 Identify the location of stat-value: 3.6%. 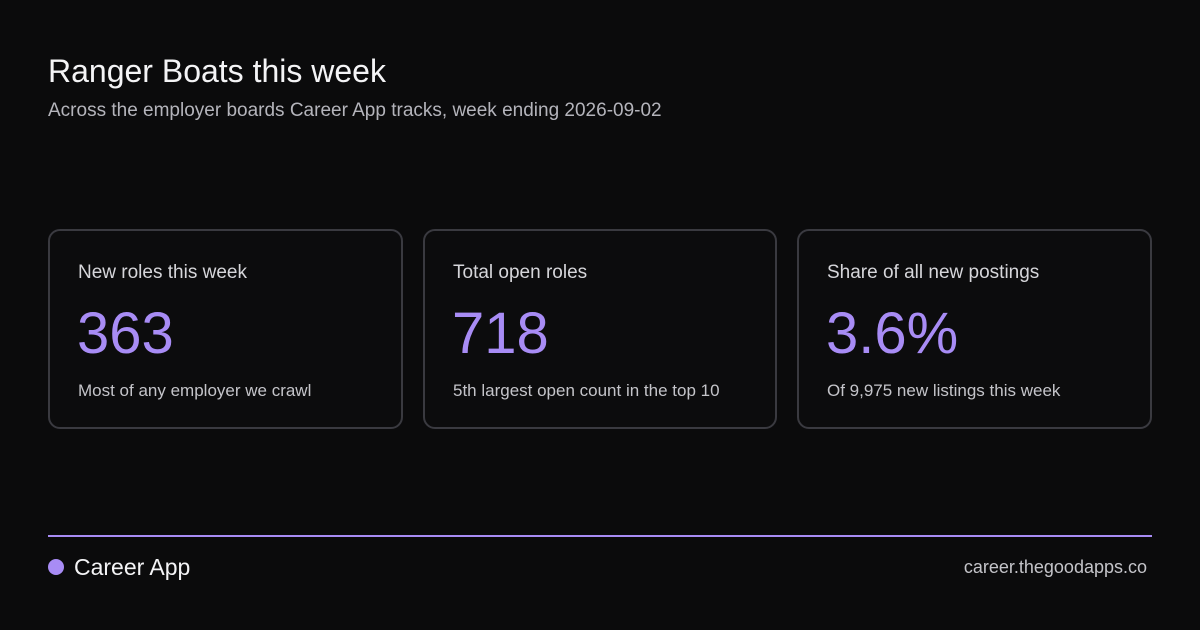
(892, 333).